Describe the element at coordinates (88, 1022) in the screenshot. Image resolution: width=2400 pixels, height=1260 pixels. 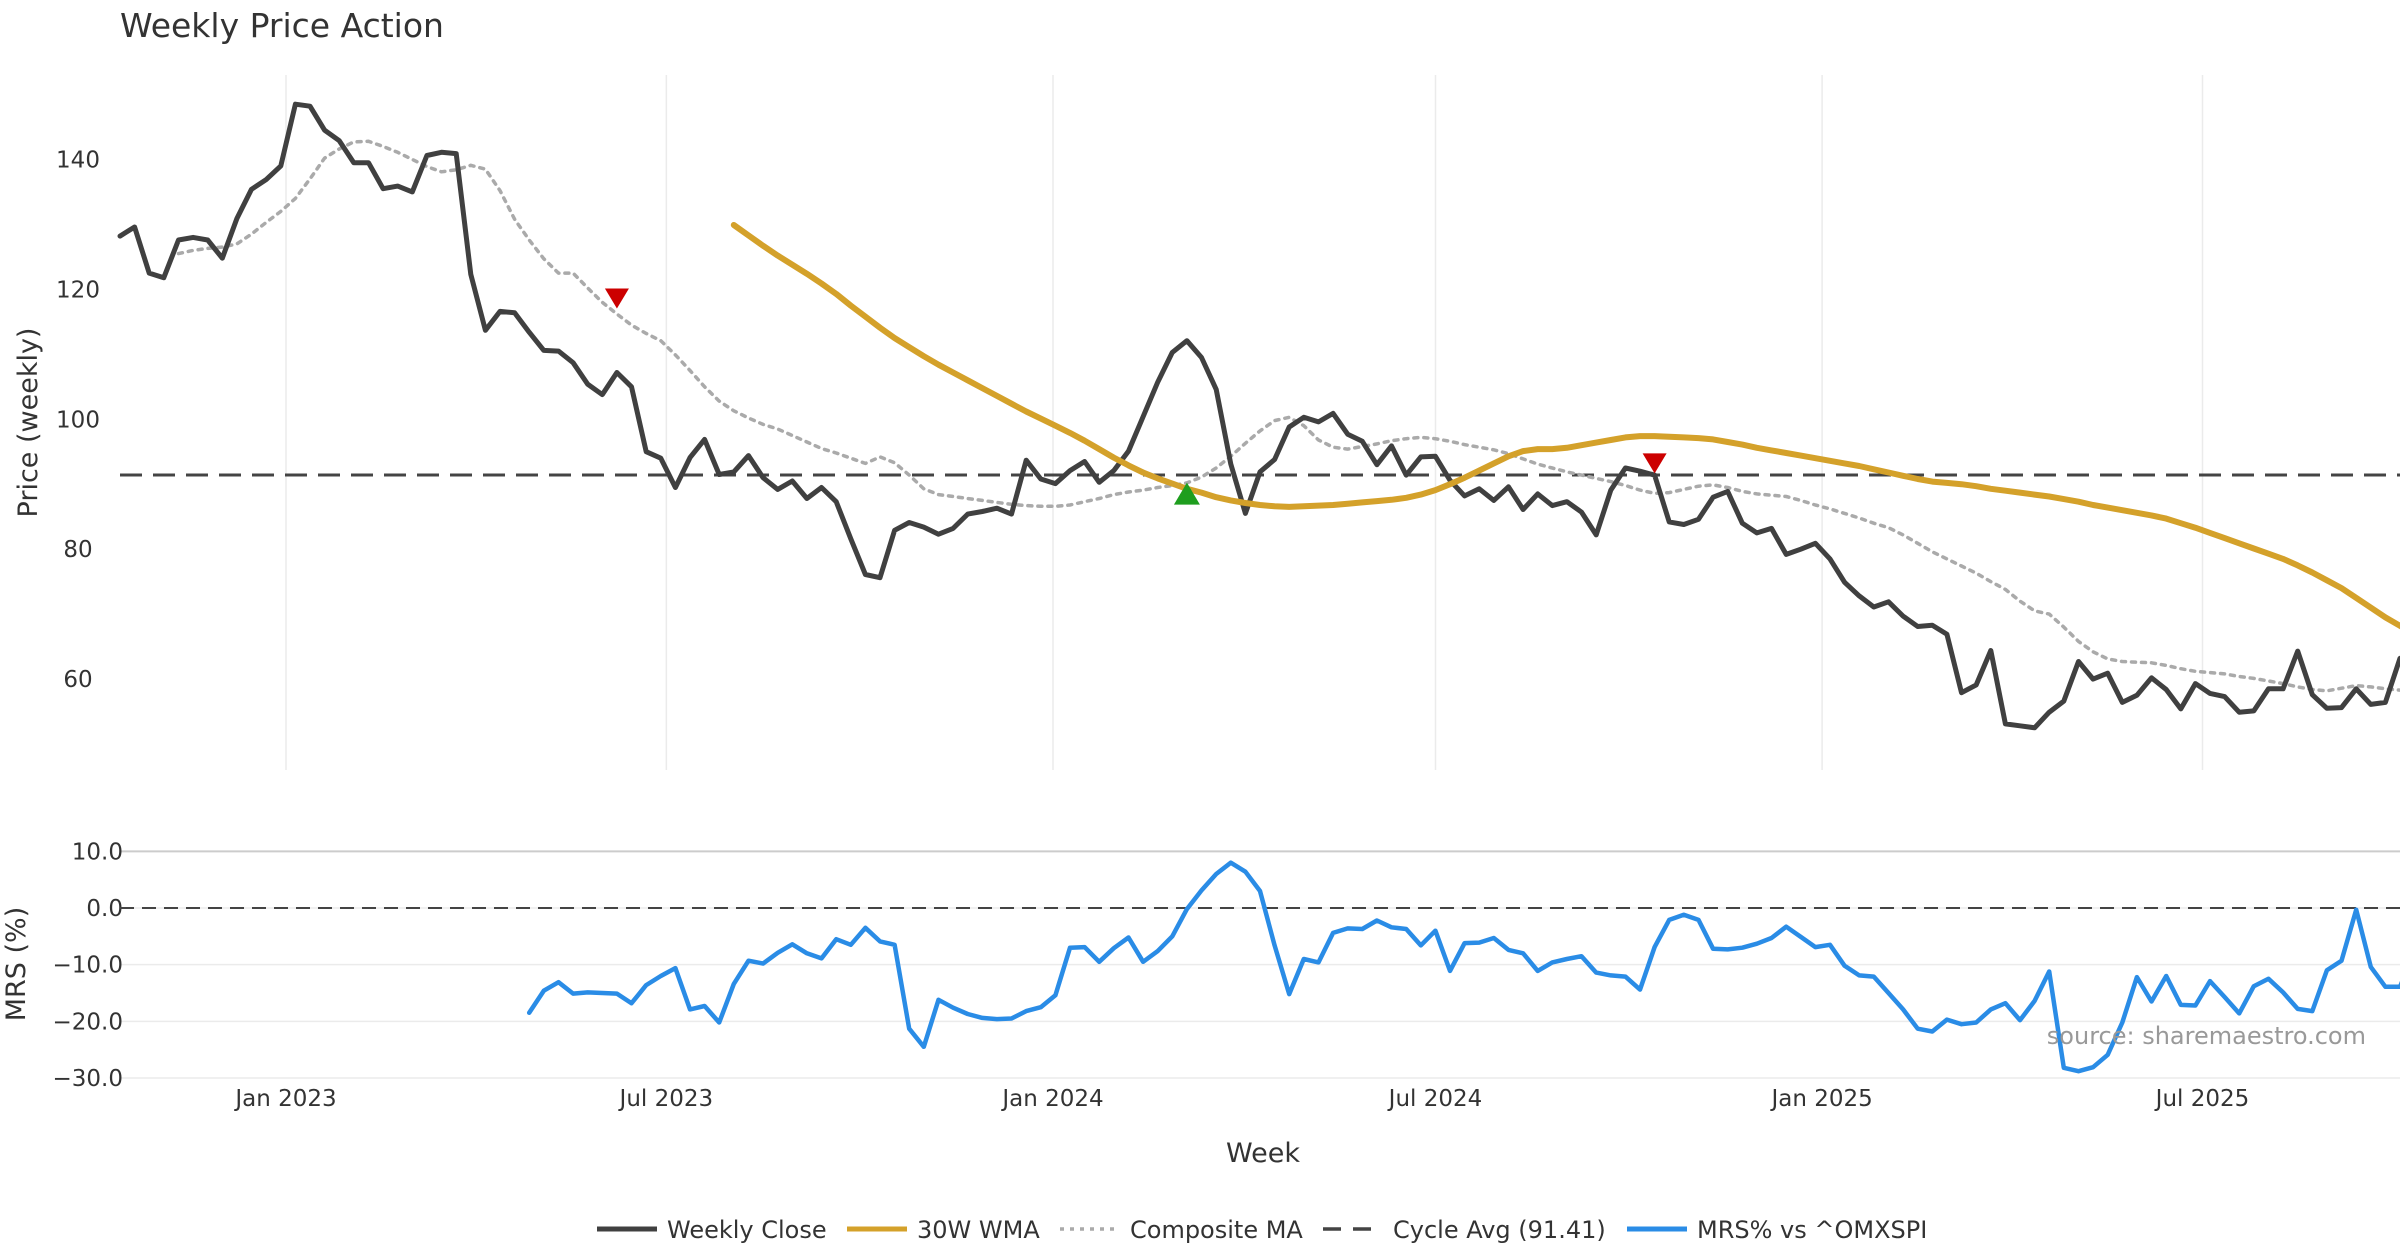
I see `mrs-y-tick-label: −20.0` at that location.